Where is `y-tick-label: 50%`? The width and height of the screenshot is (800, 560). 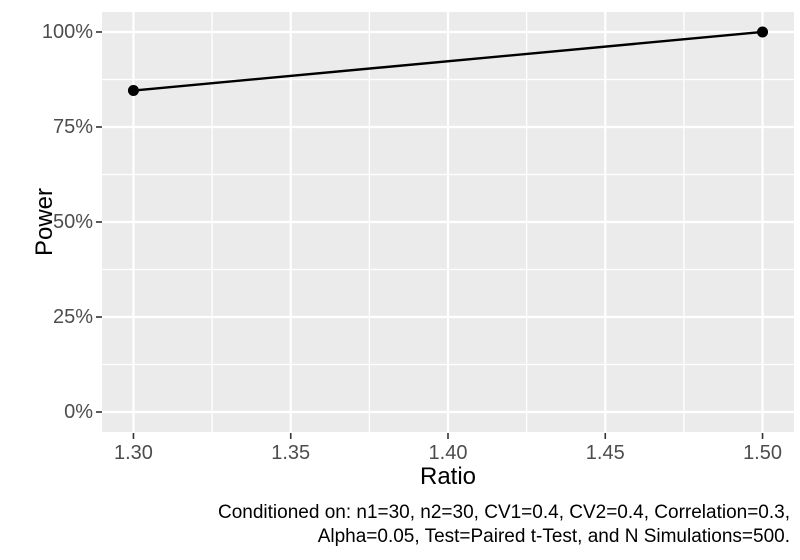
y-tick-label: 50% is located at coordinates (72, 222).